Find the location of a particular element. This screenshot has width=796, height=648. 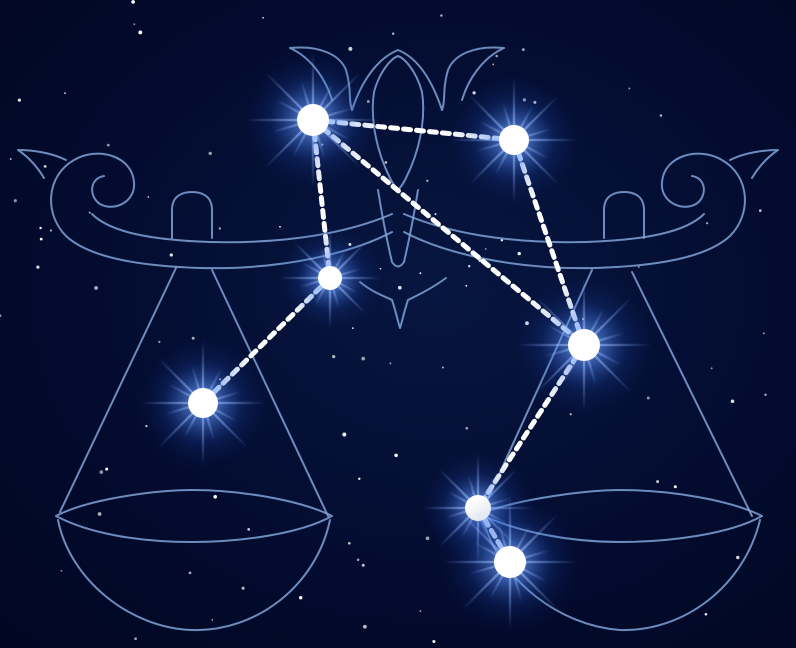

left-pan-bowl is located at coordinates (194, 575).